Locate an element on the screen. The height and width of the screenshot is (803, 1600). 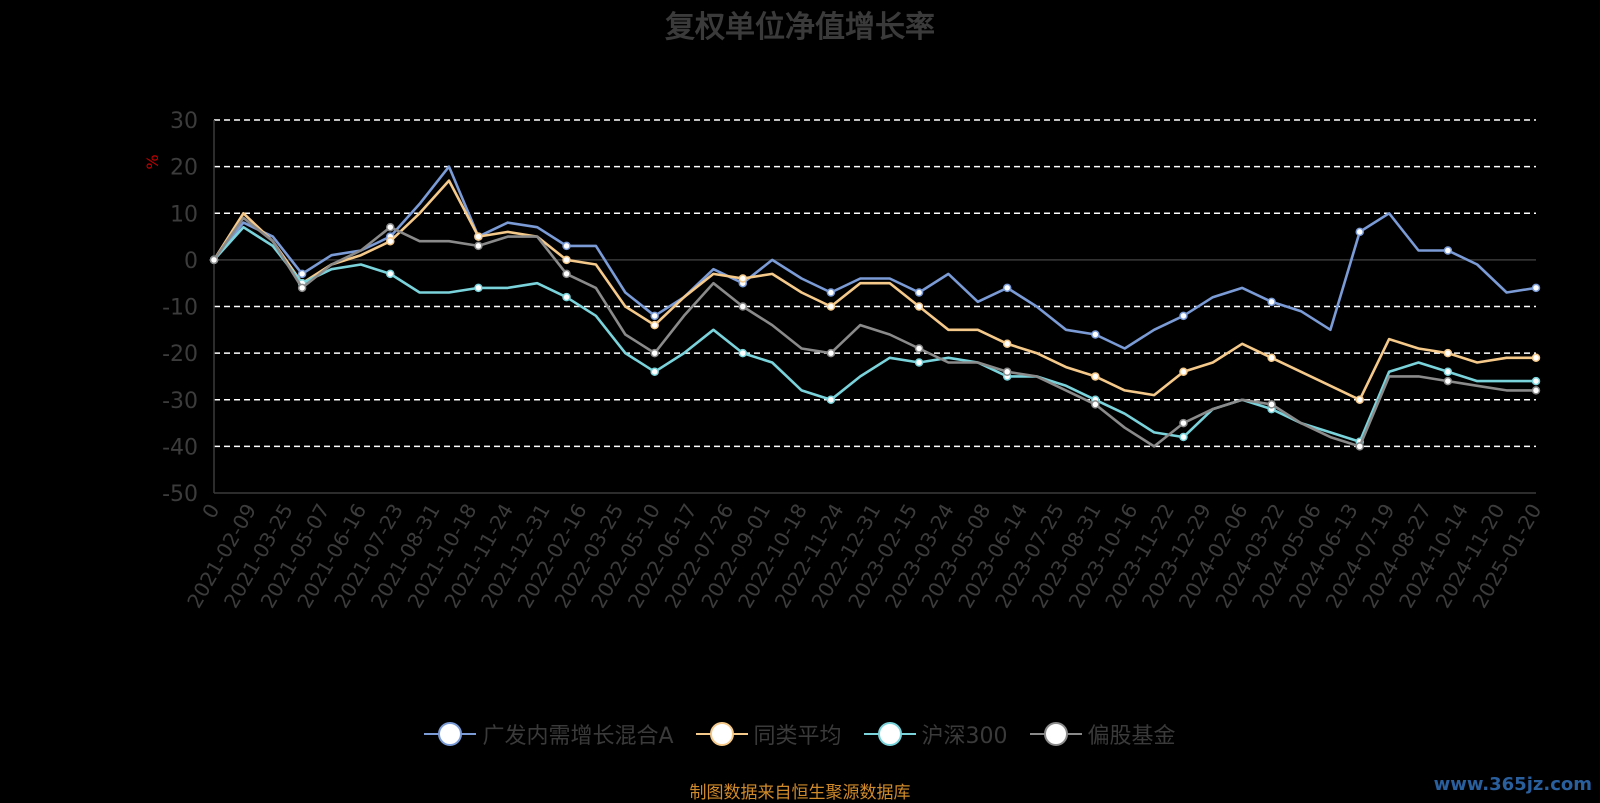
y-tick-label: 10 is located at coordinates (184, 214).